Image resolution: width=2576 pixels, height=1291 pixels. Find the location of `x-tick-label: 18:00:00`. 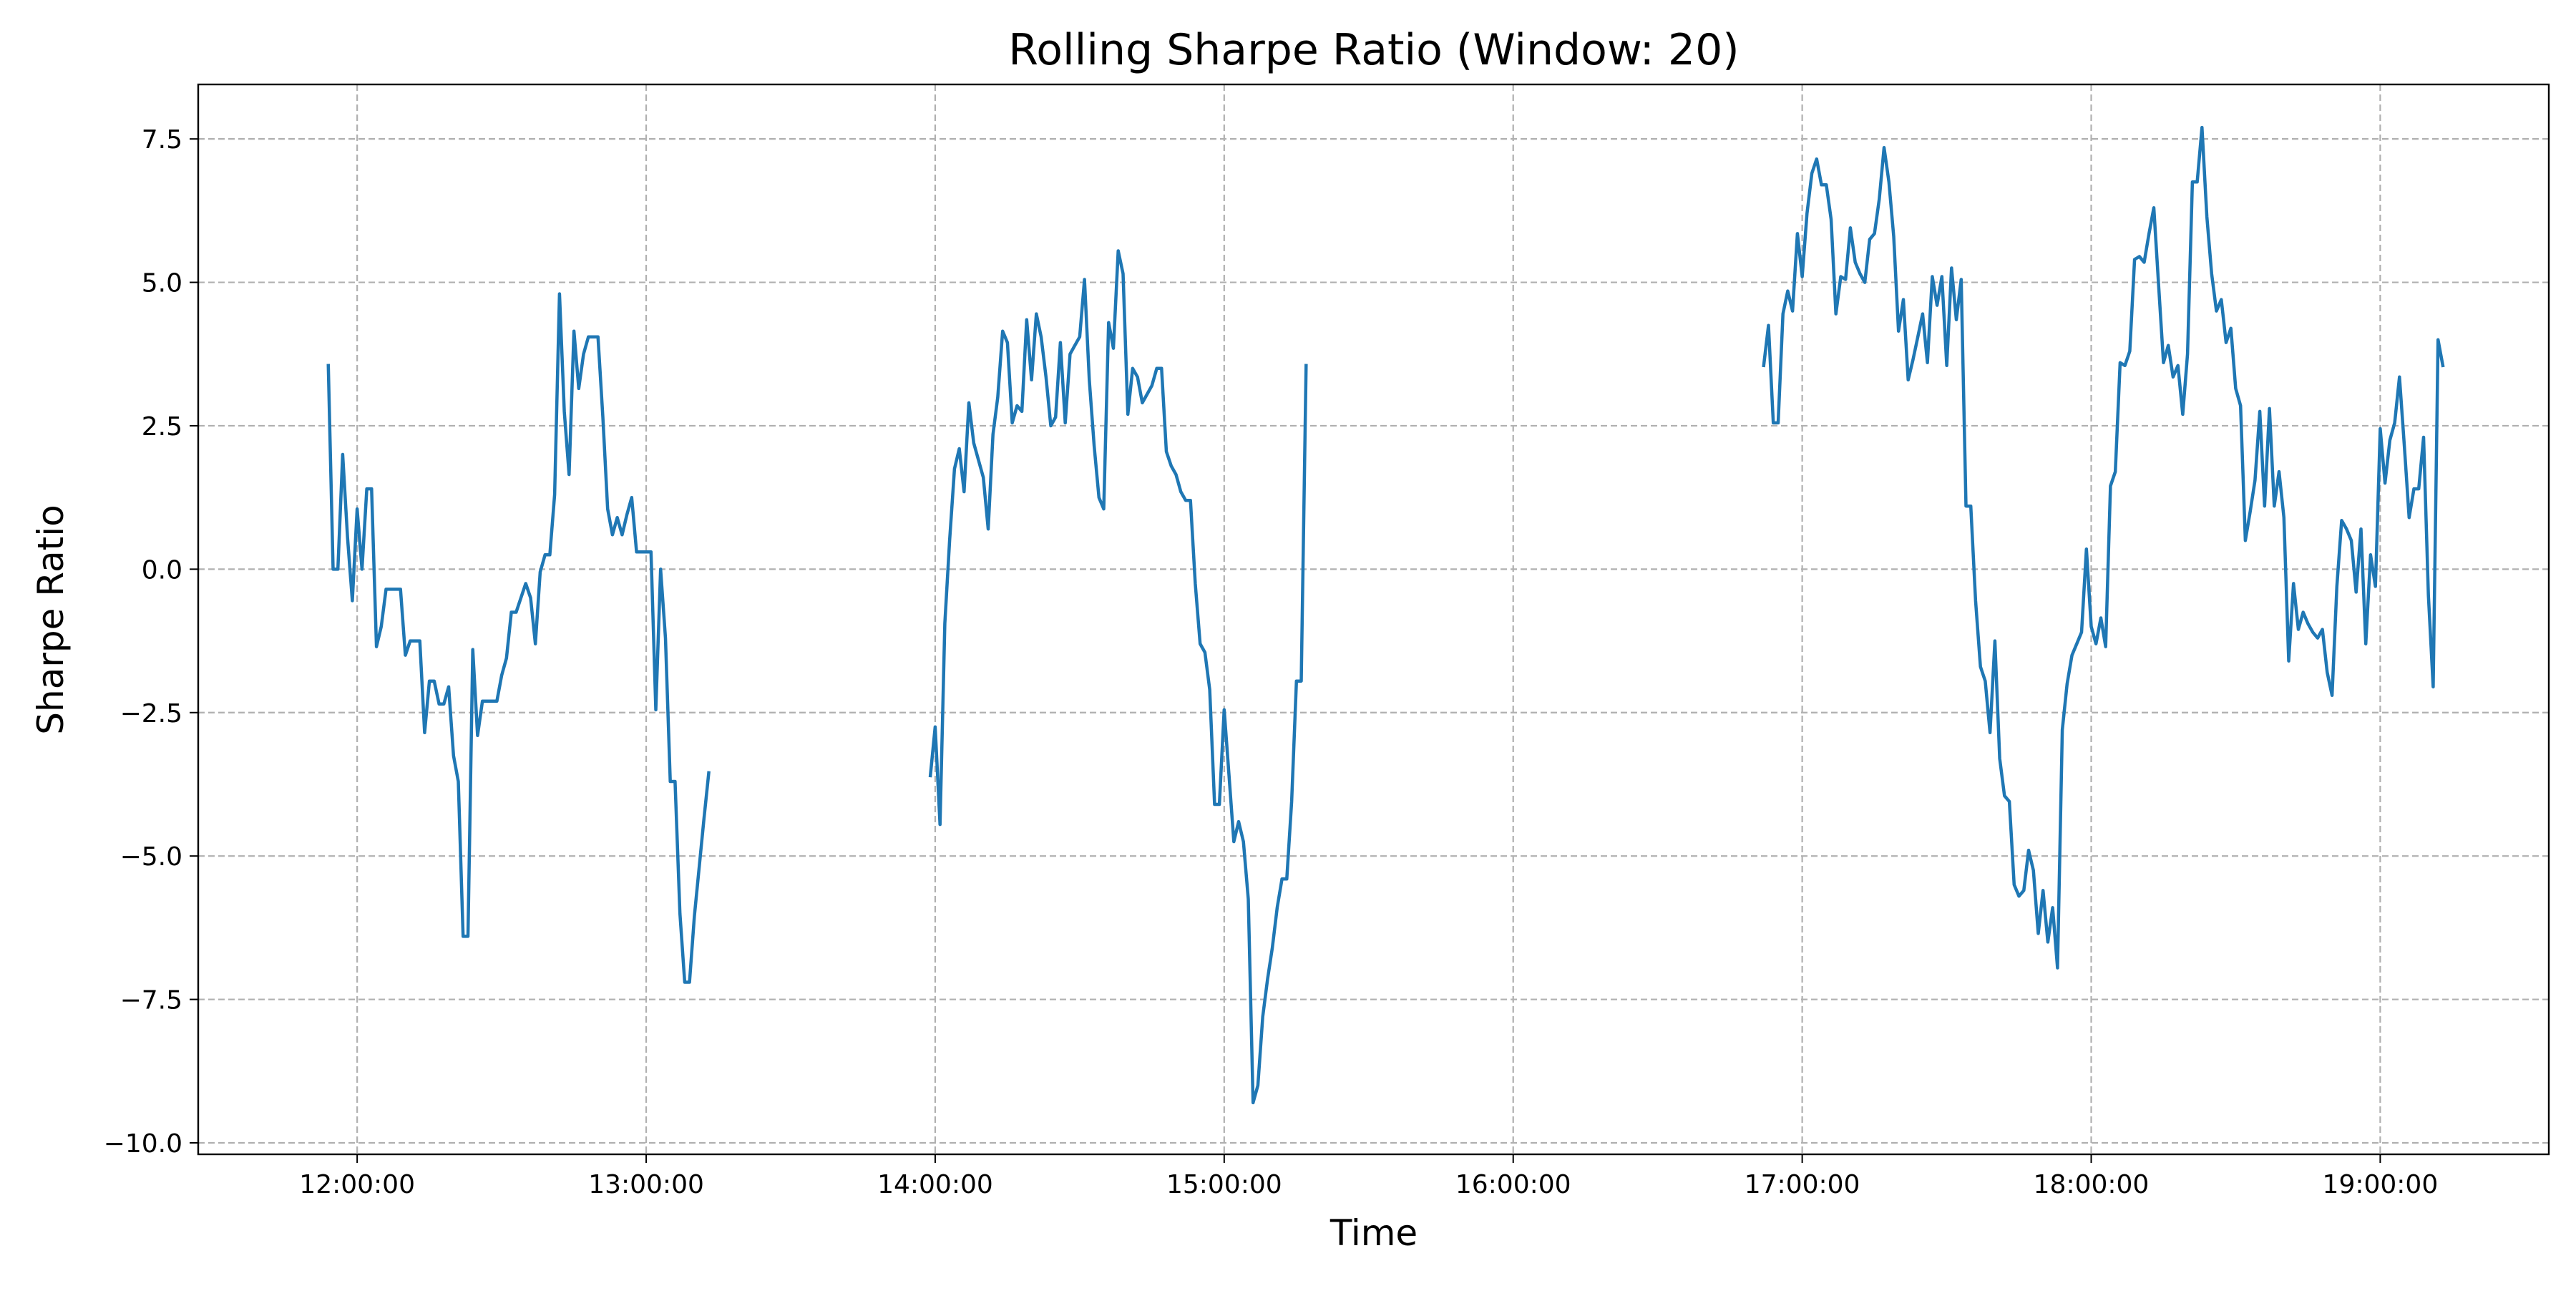

x-tick-label: 18:00:00 is located at coordinates (2092, 1184).